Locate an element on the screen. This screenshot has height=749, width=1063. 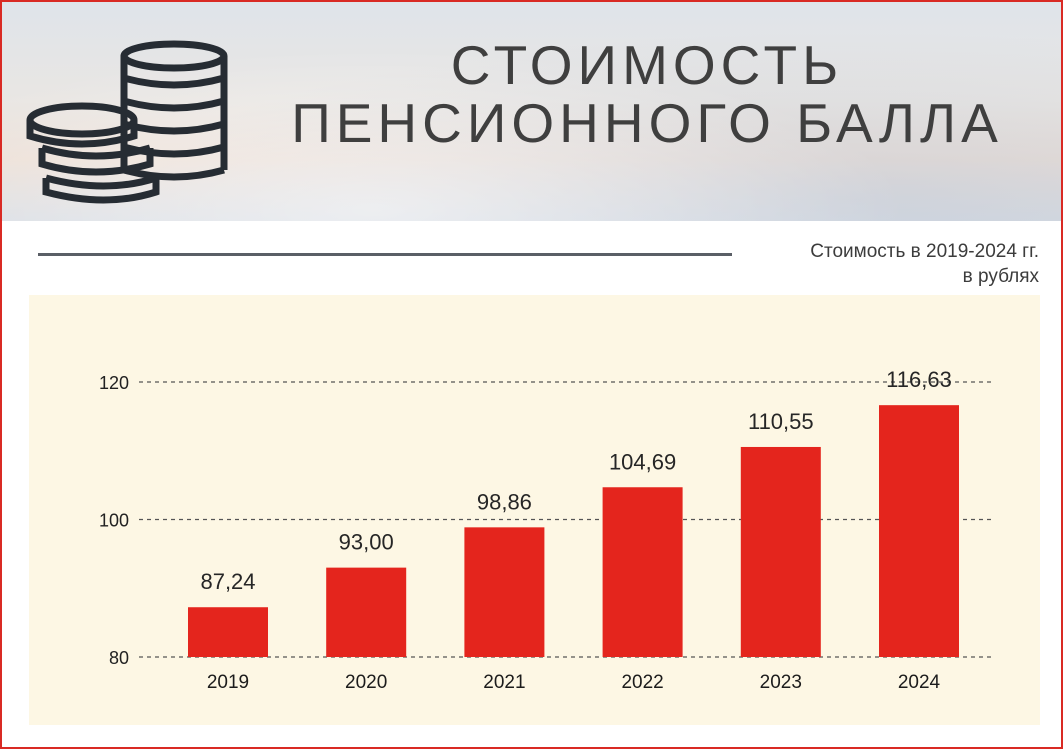
page-title: СТОИМОСТЬ ПЕНСИОННОГО БАЛЛА is located at coordinates (647, 94).